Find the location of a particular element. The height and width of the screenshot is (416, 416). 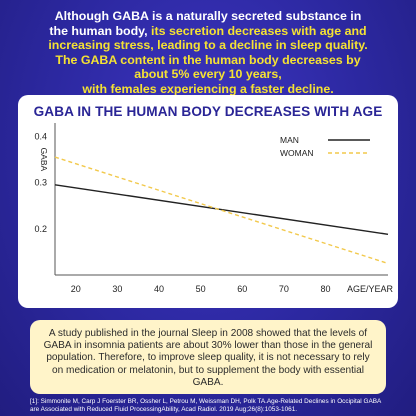

x-tick-label: 50 is located at coordinates (201, 289).